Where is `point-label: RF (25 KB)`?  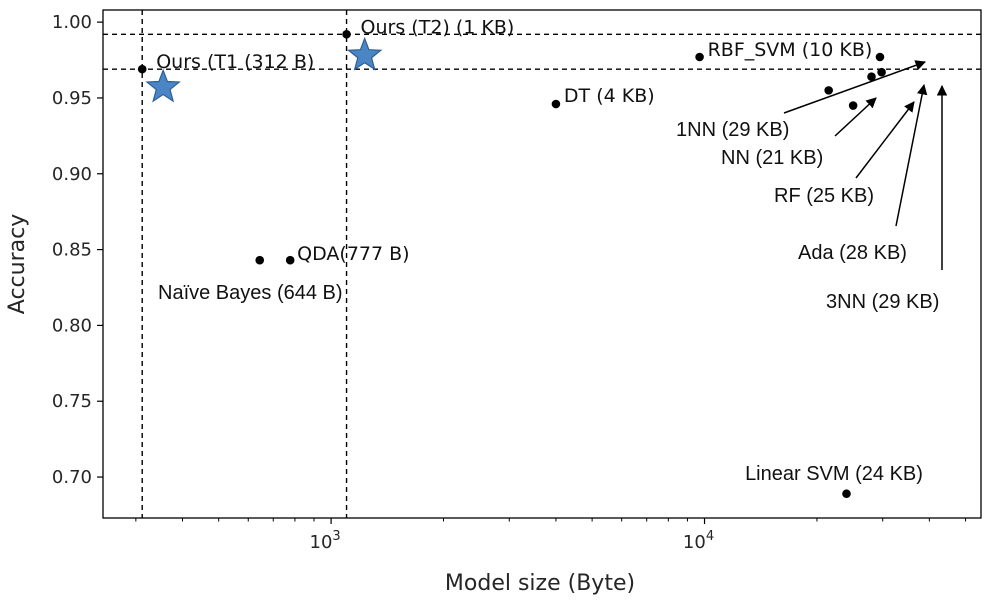
point-label: RF (25 KB) is located at coordinates (824, 196).